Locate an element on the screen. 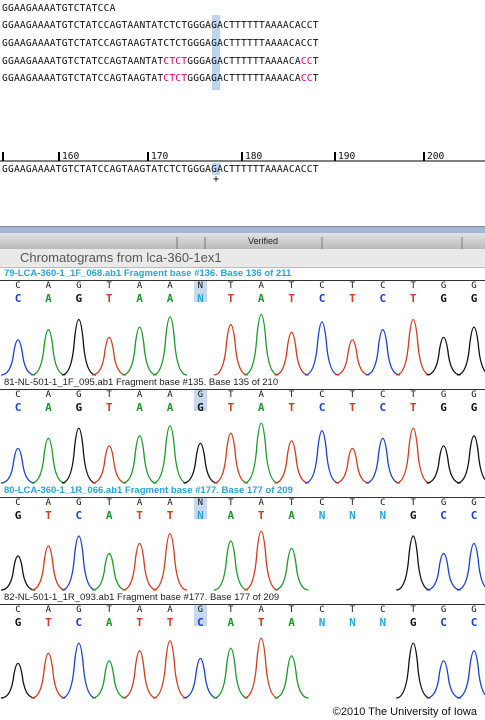 The width and height of the screenshot is (485, 720). trace-baseline is located at coordinates (242, 389).